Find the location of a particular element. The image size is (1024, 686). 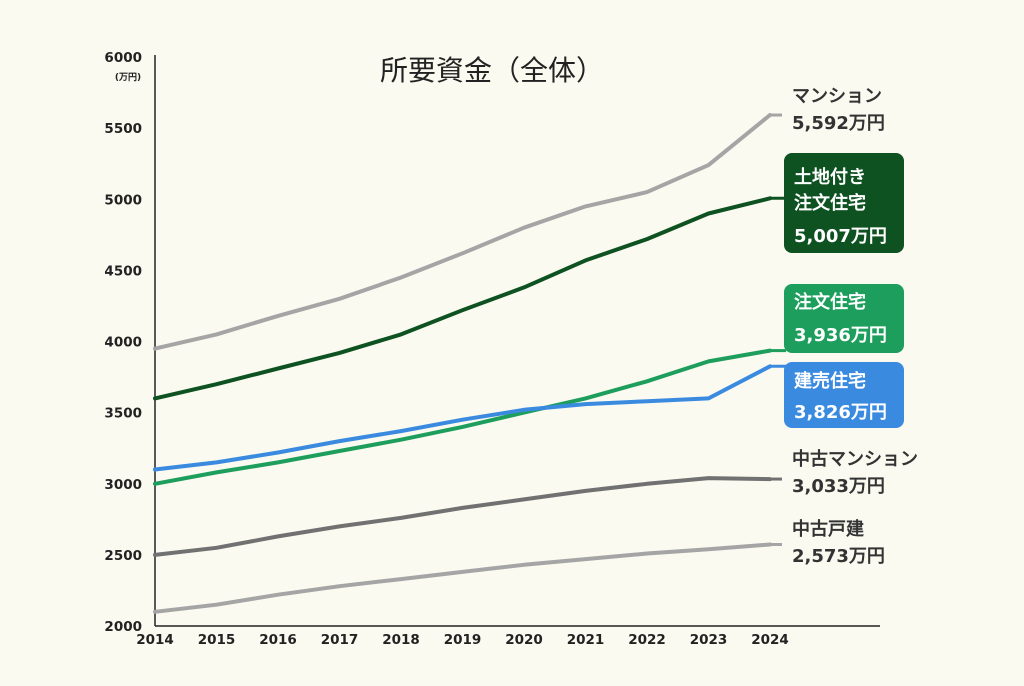

x-tick-label: 2019 is located at coordinates (463, 640).